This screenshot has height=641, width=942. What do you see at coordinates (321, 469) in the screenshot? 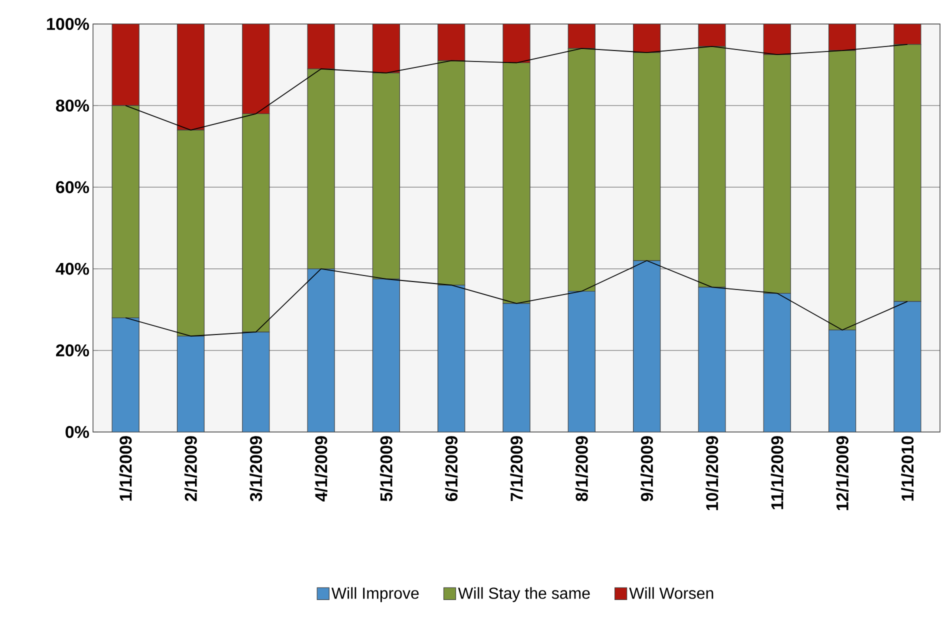
I see `x-tick-label: 4/1/2009` at bounding box center [321, 469].